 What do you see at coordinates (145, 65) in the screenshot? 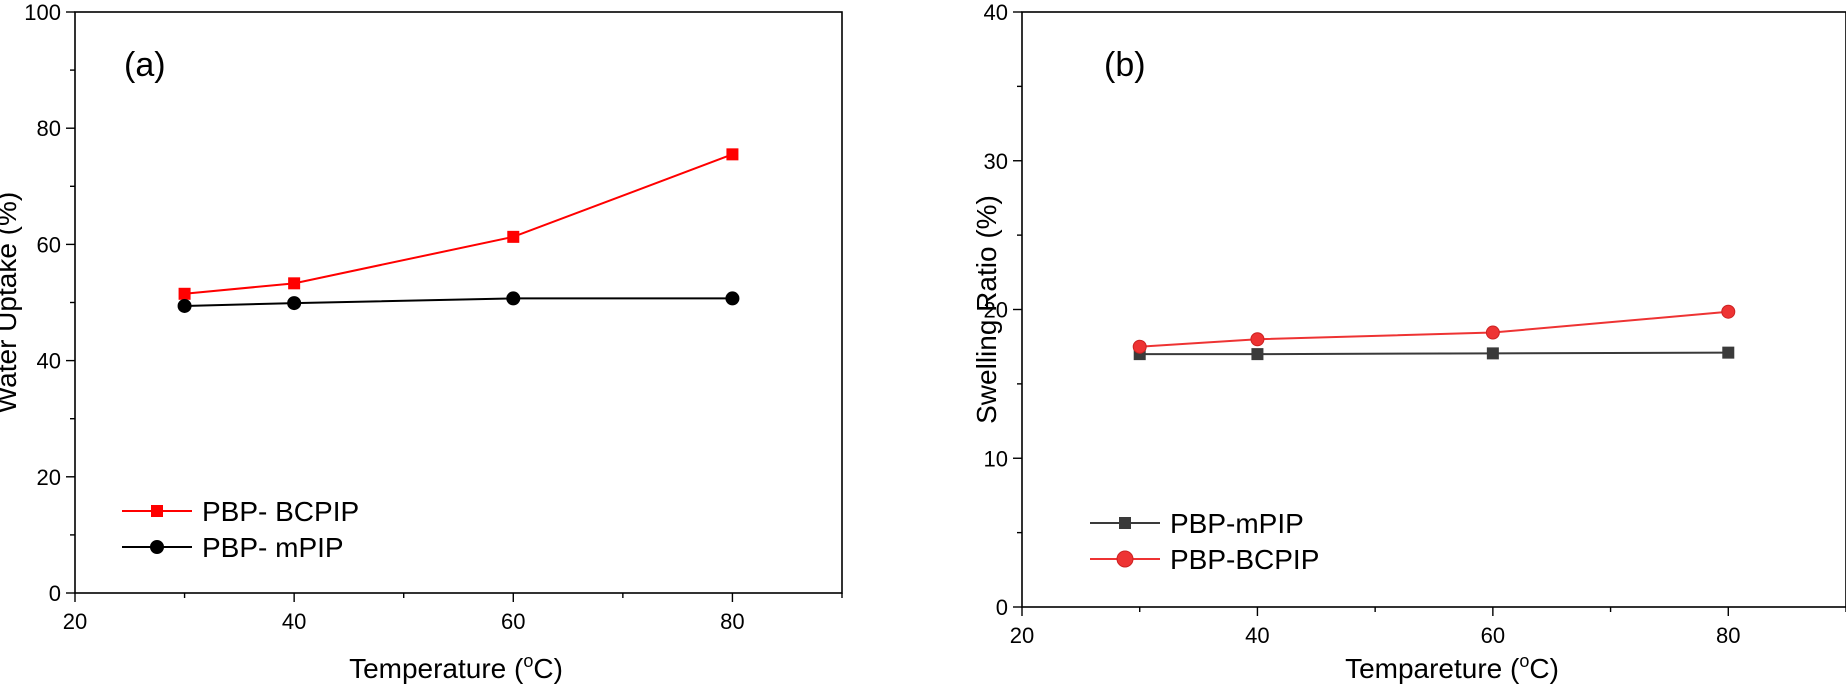
I see `panel-label: (a)` at bounding box center [145, 65].